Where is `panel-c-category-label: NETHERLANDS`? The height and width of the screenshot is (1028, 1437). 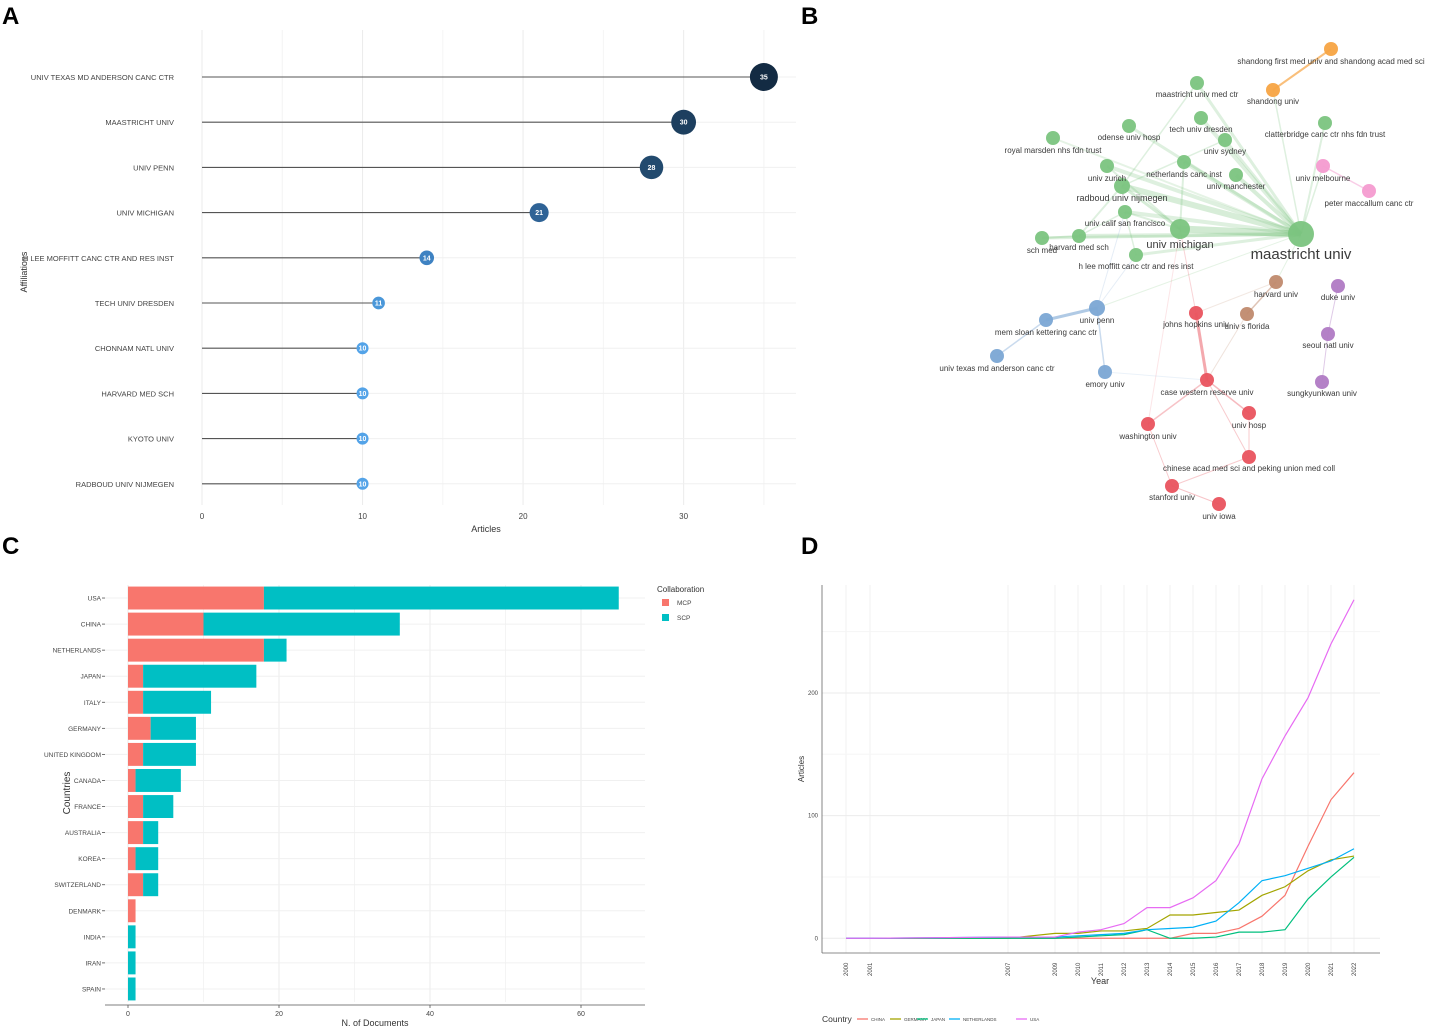
panel-c-category-label: NETHERLANDS is located at coordinates (77, 651).